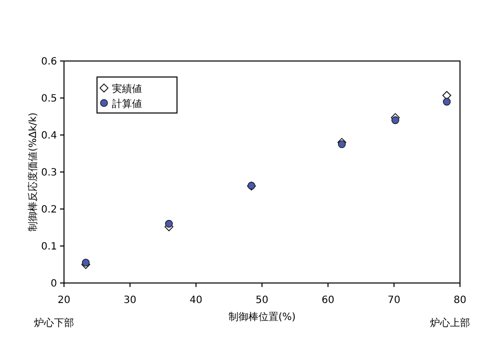 Image resolution: width=490 pixels, height=358 pixels. What do you see at coordinates (262, 317) in the screenshot?
I see `x-axis-title: 制御棒位置(%)` at bounding box center [262, 317].